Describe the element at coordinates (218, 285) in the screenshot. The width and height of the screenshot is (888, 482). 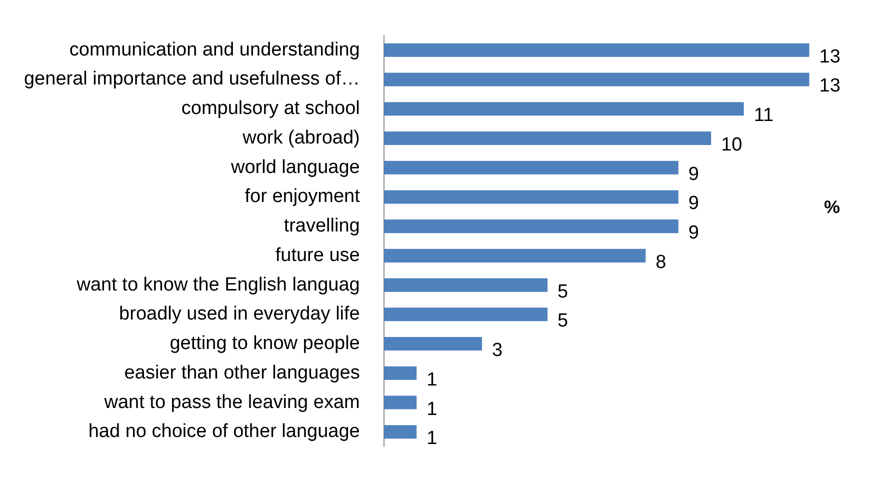
I see `y-tick-label: want to know the English languag` at that location.